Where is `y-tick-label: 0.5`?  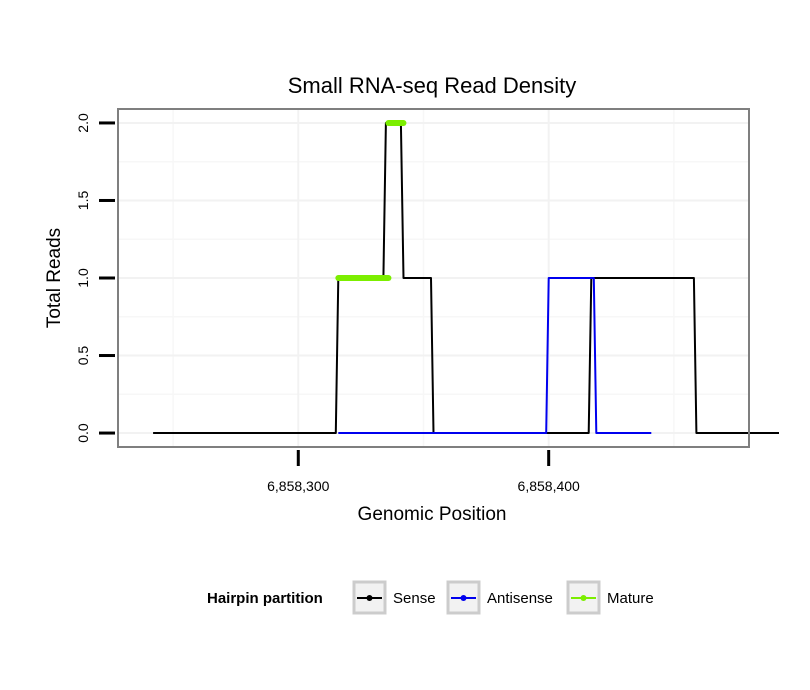
y-tick-label: 0.5 is located at coordinates (83, 356).